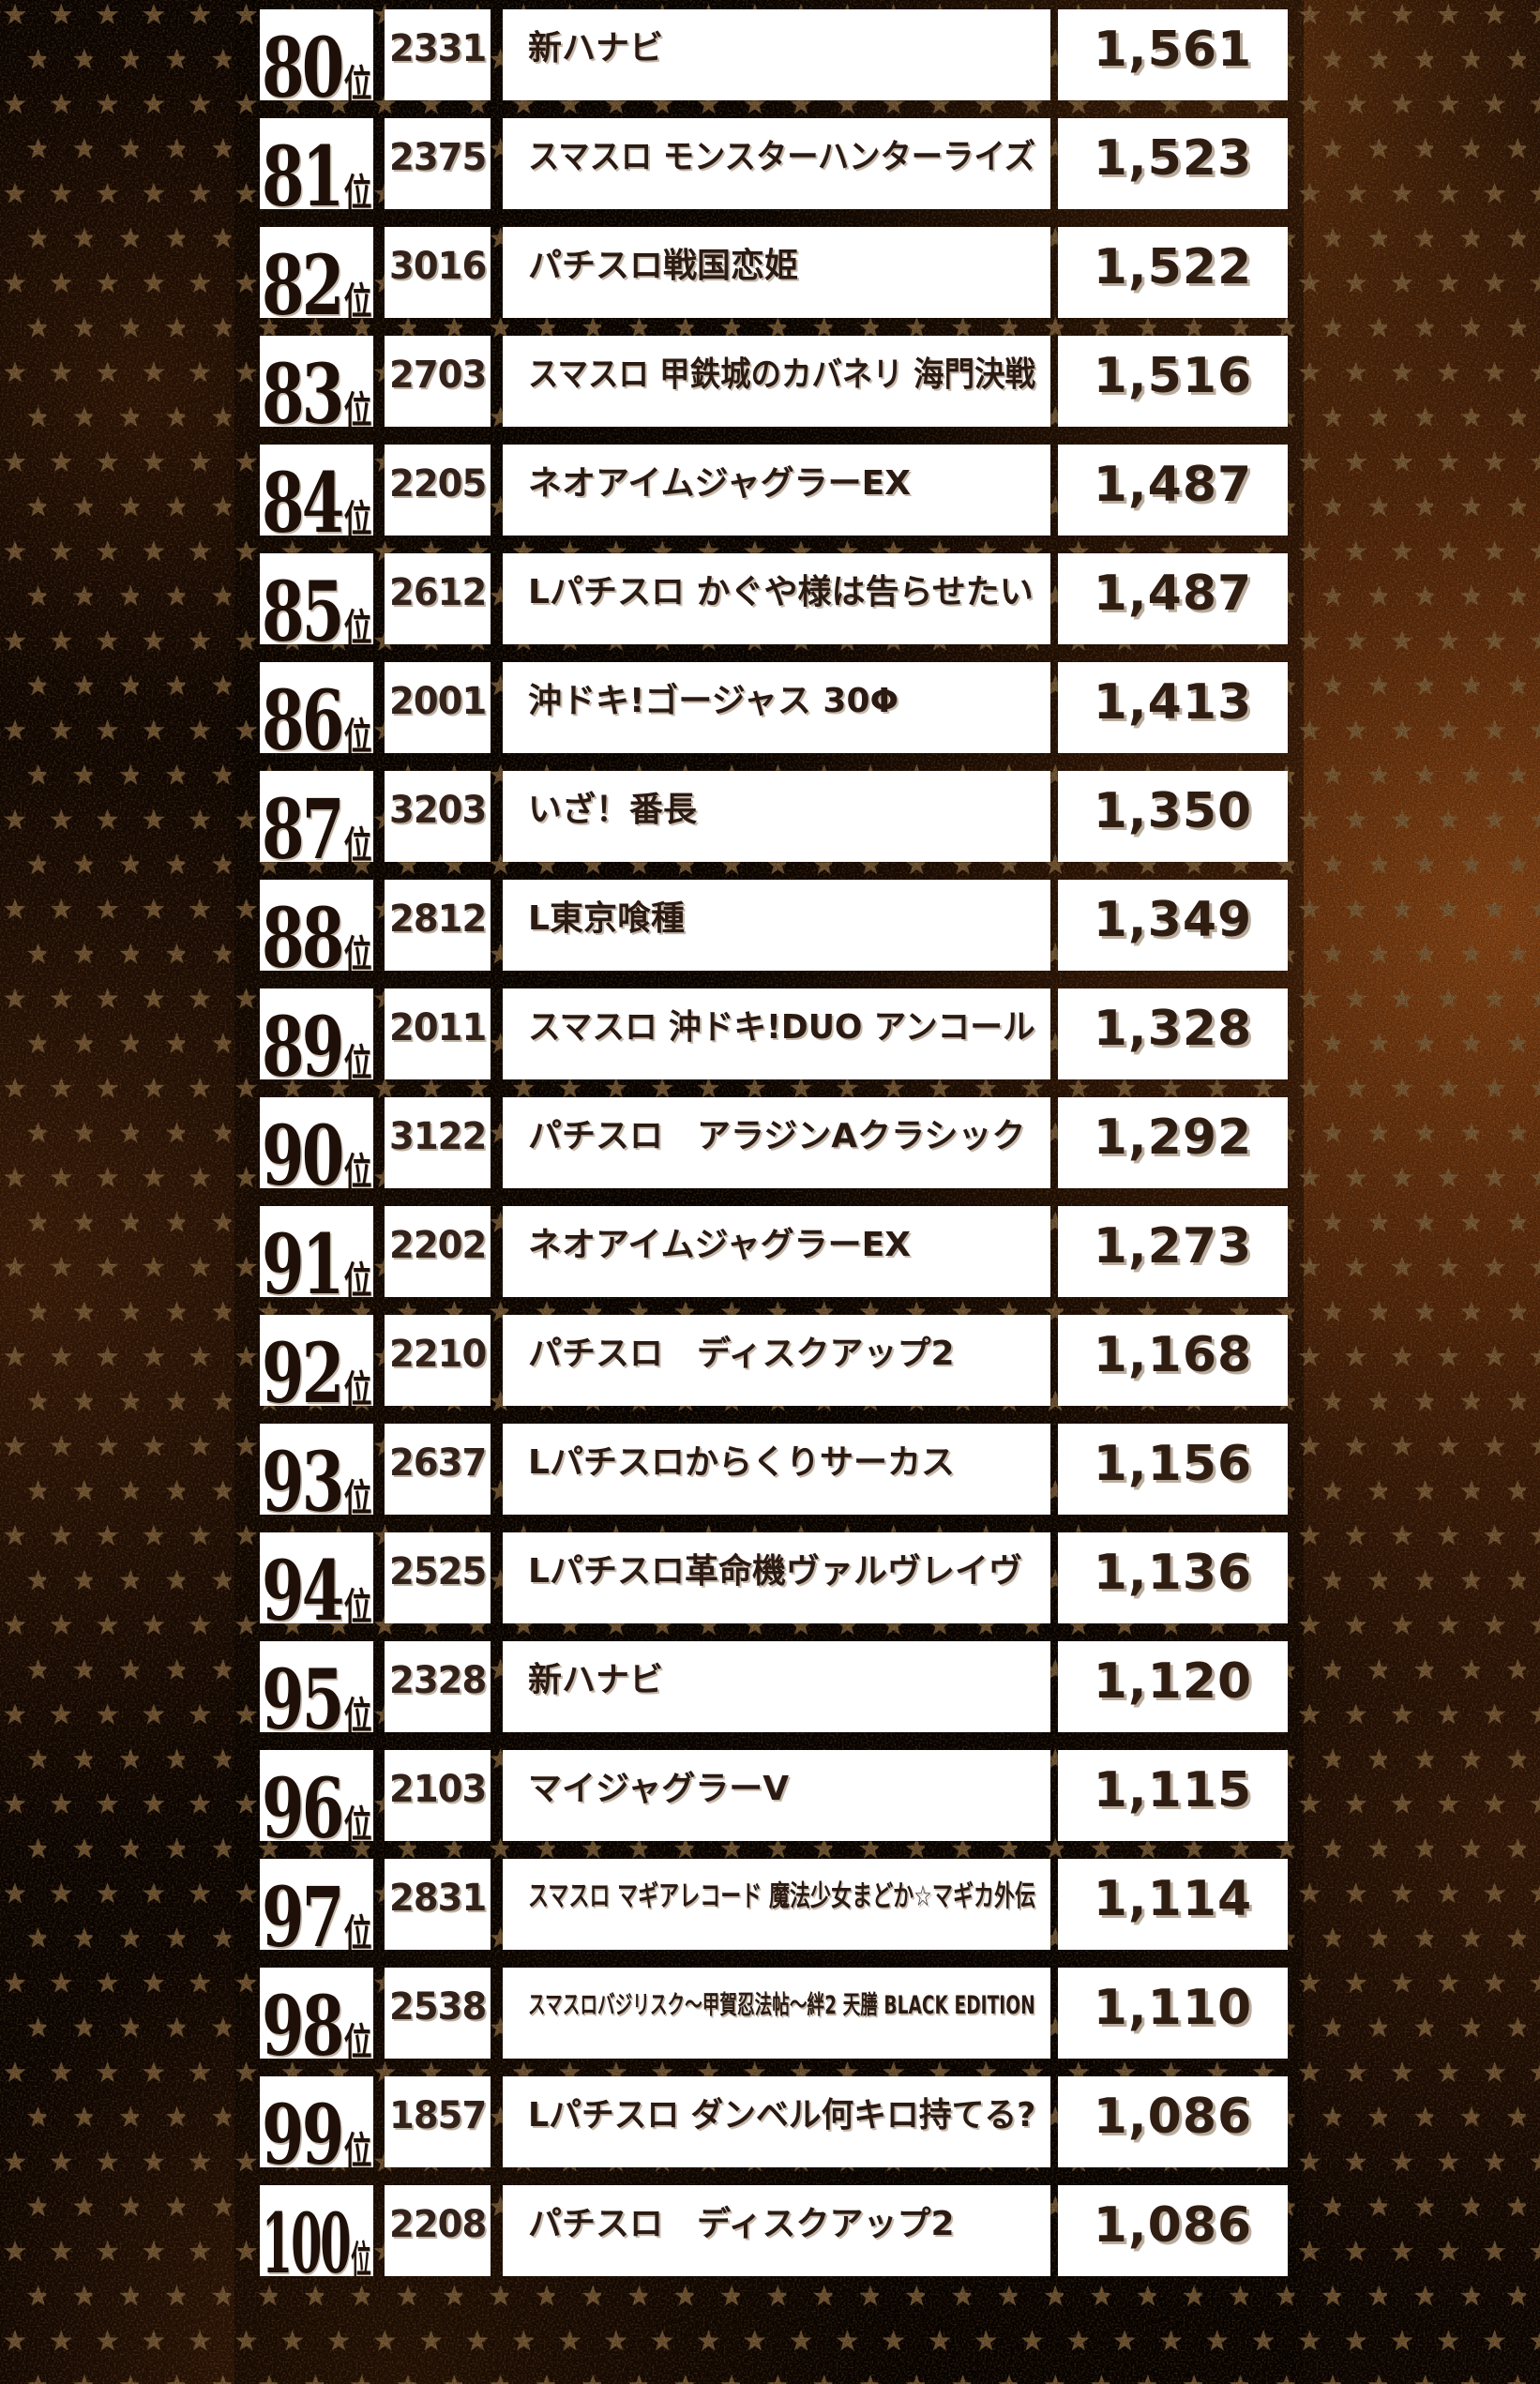 The width and height of the screenshot is (1540, 2384). I want to click on machine-number: 2538, so click(437, 2006).